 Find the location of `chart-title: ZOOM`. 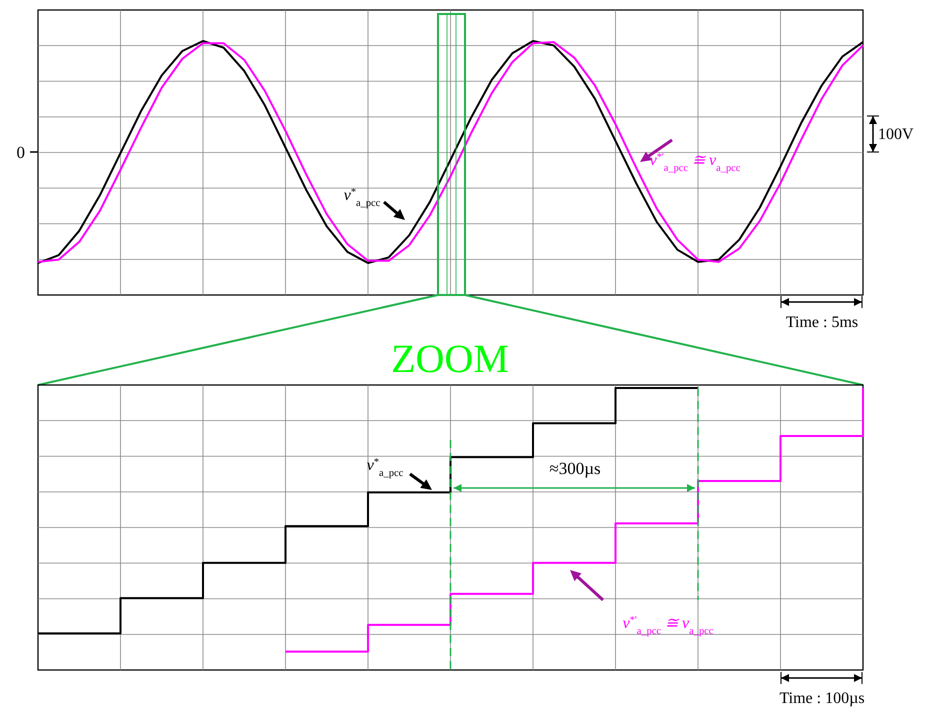

chart-title: ZOOM is located at coordinates (450, 358).